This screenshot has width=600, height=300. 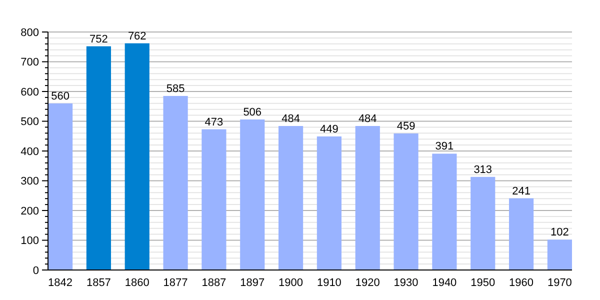 What do you see at coordinates (329, 283) in the screenshot?
I see `x-tick-label: 1910` at bounding box center [329, 283].